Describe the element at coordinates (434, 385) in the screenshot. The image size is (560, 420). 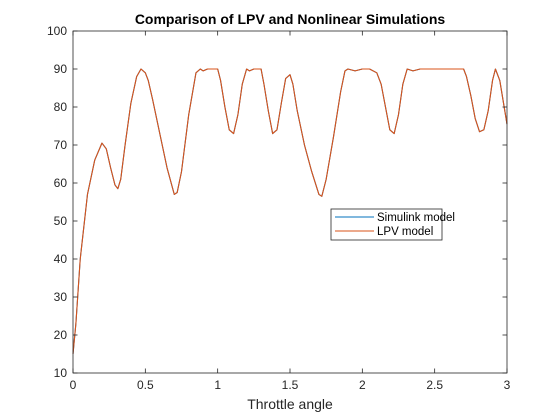
I see `x-tick-label: 2.5` at that location.